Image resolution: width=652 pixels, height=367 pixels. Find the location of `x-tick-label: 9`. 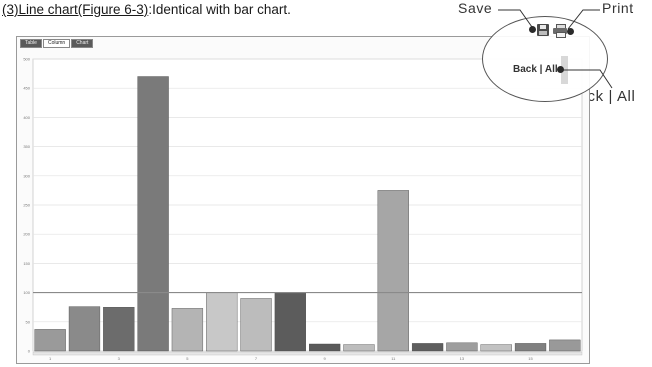

x-tick-label: 9 is located at coordinates (325, 358).